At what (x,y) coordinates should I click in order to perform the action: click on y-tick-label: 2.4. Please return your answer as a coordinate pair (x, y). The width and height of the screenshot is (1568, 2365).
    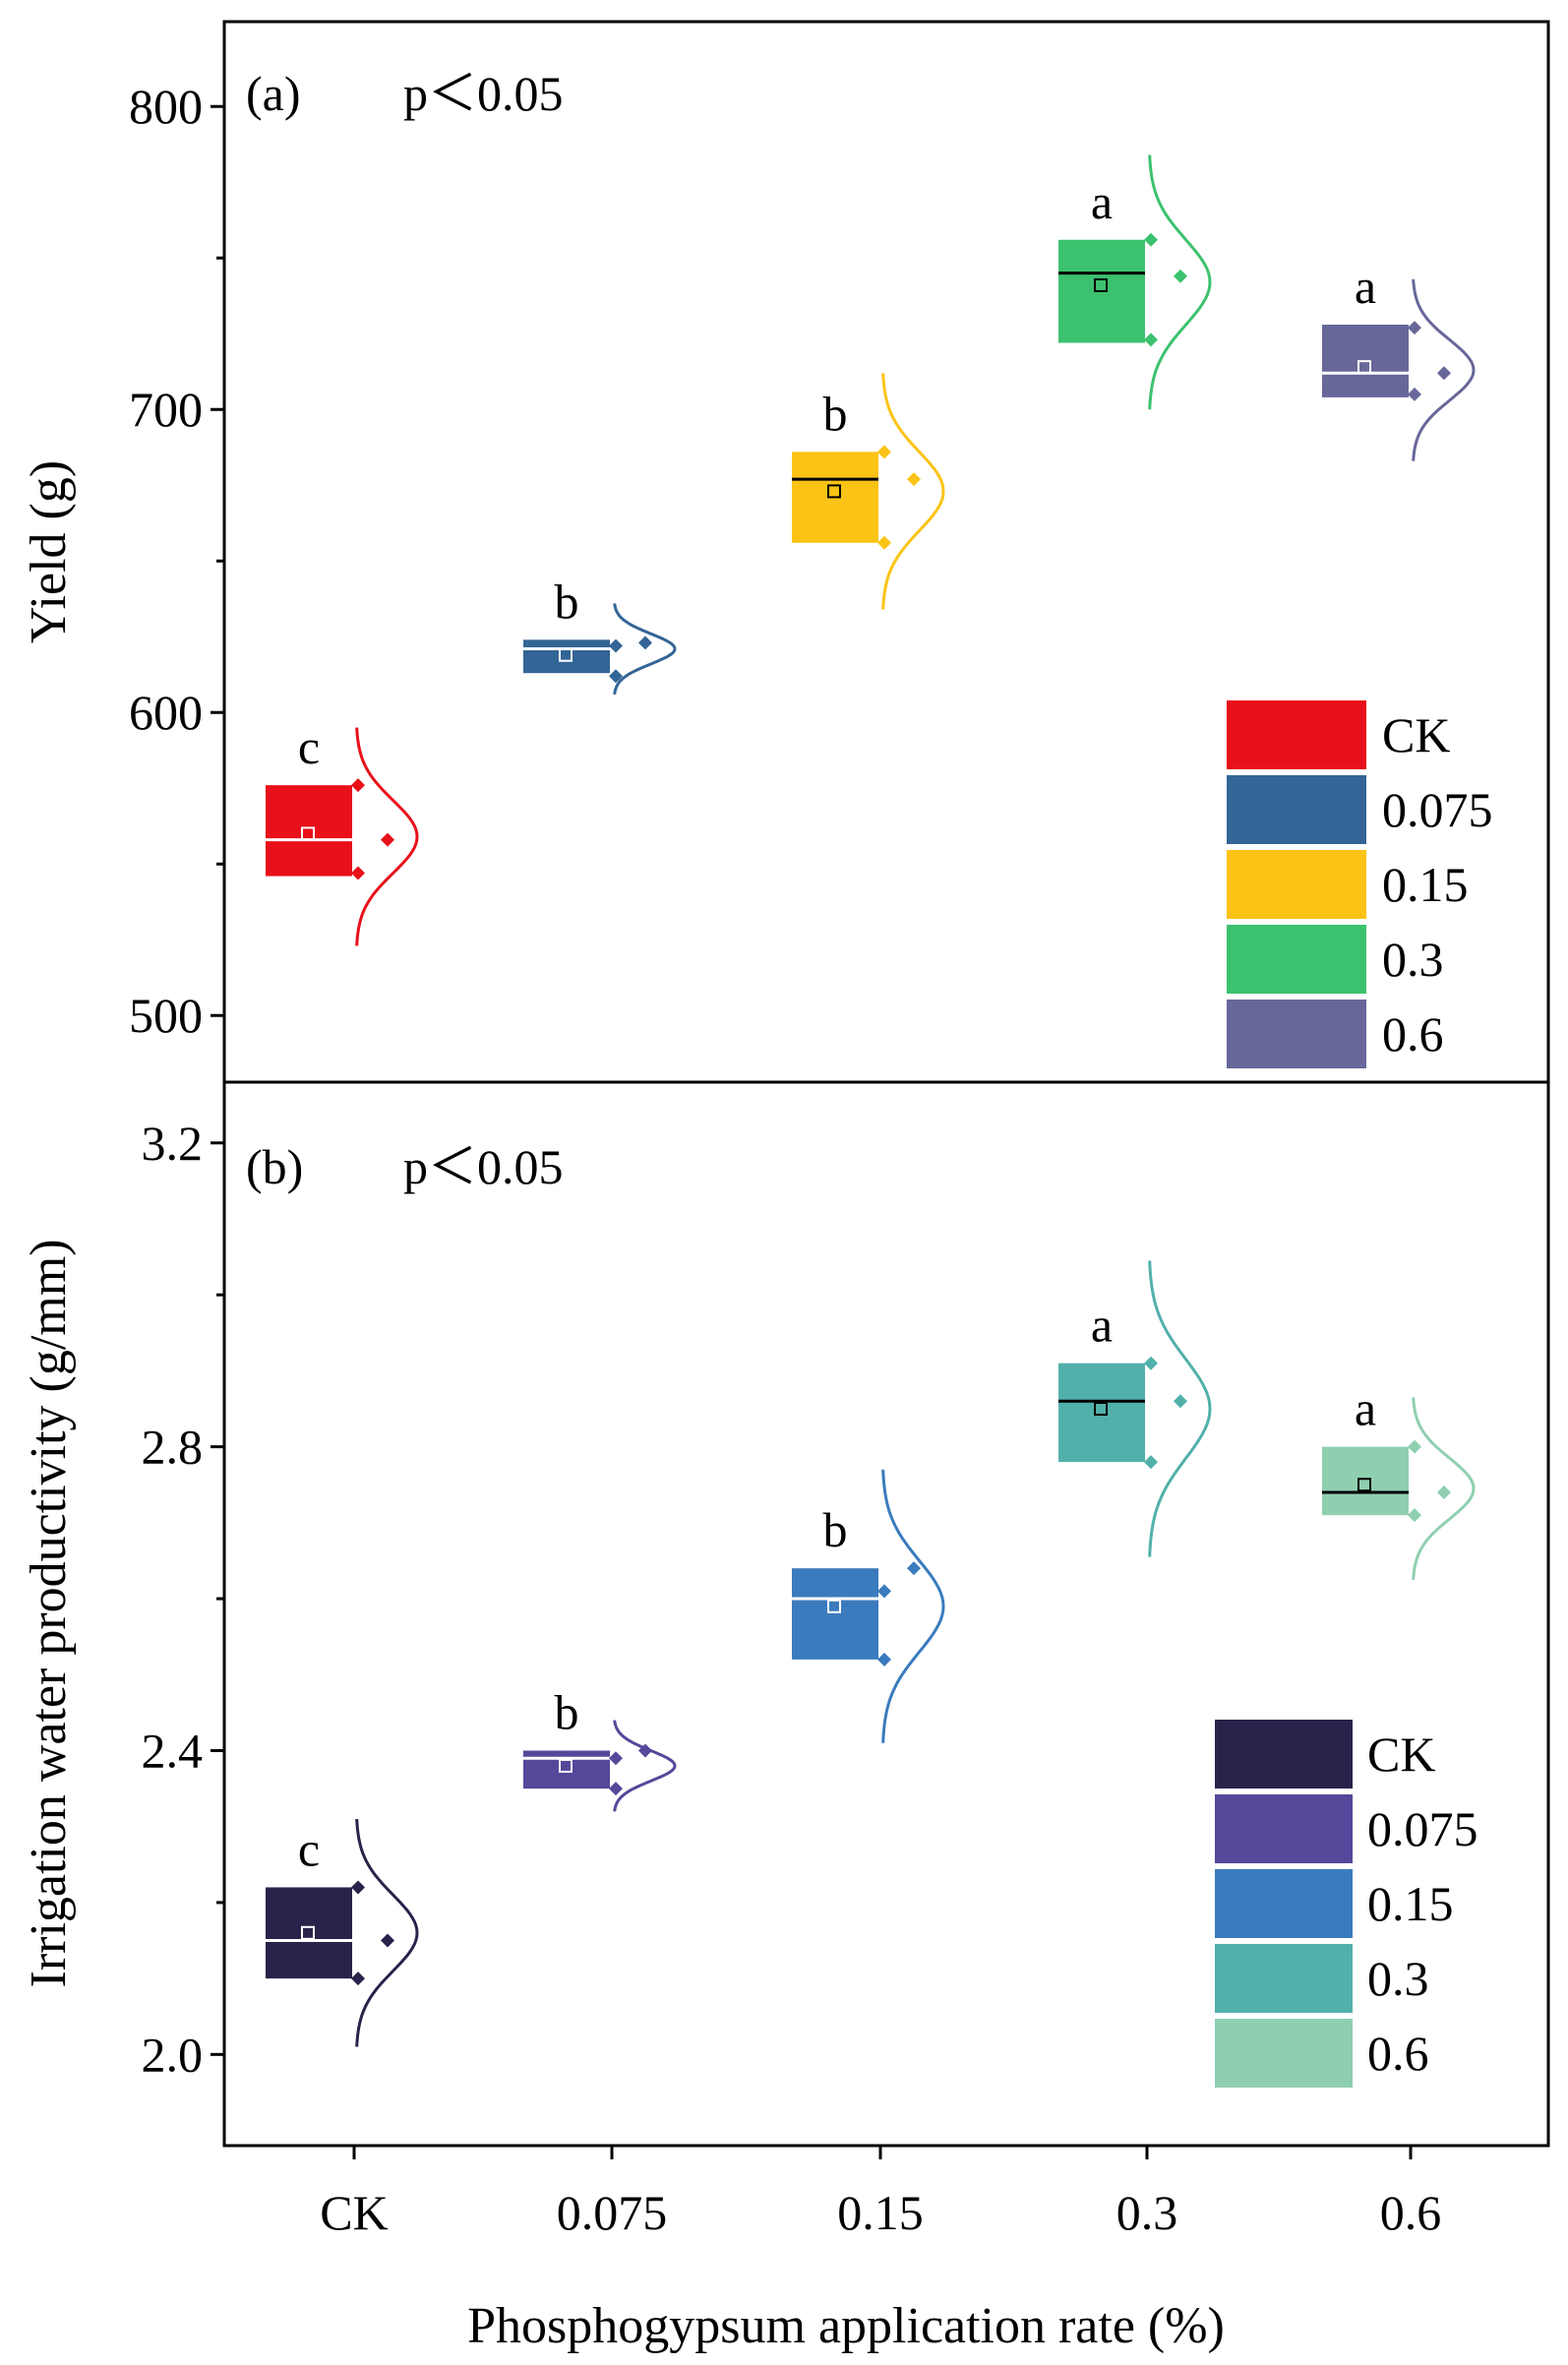
    Looking at the image, I should click on (173, 1750).